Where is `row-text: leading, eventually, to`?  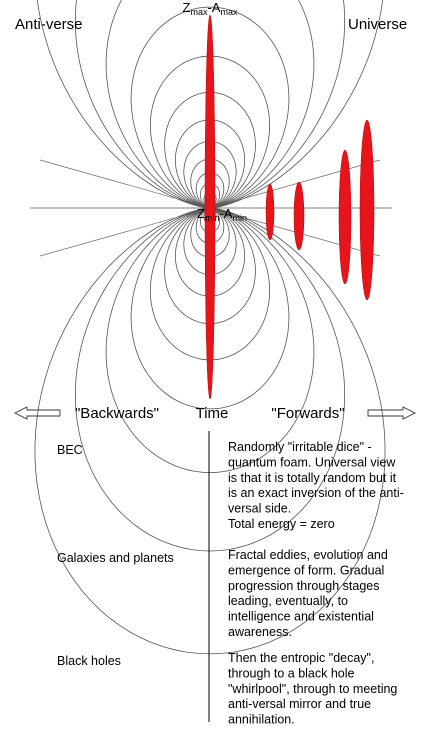
row-text: leading, eventually, to is located at coordinates (288, 601).